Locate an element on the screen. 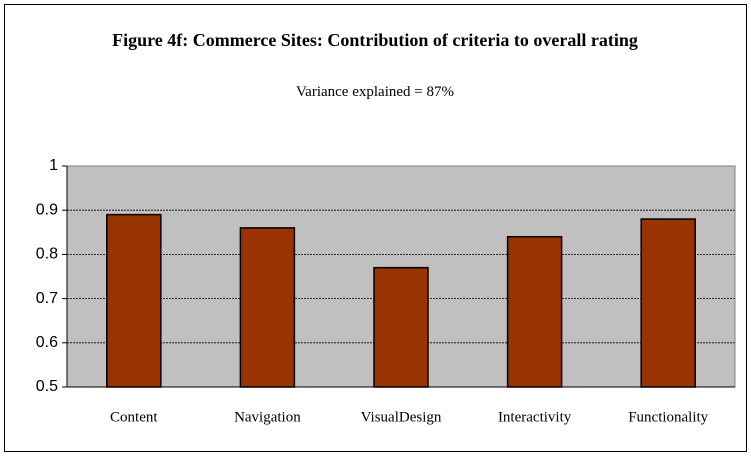  y-tick-label: 0.7 is located at coordinates (47, 298).